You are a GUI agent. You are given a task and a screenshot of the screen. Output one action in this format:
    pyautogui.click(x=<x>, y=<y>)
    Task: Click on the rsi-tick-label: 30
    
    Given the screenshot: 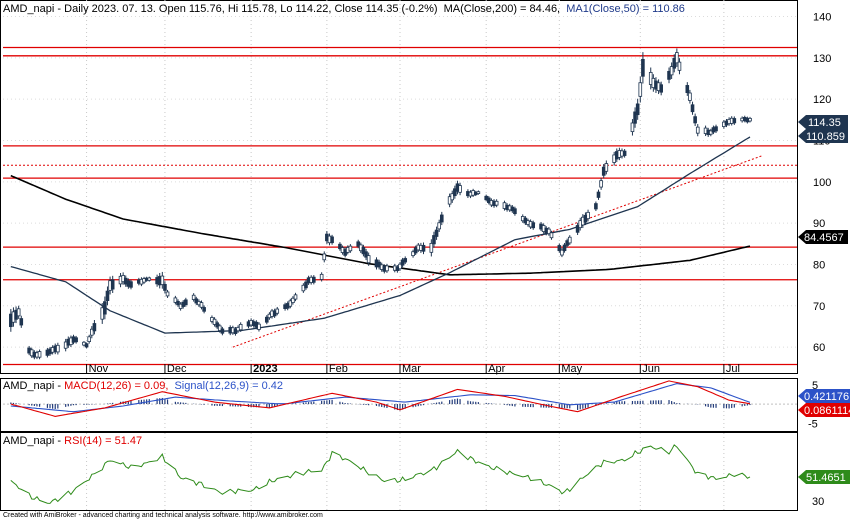 What is the action you would take?
    pyautogui.click(x=818, y=502)
    